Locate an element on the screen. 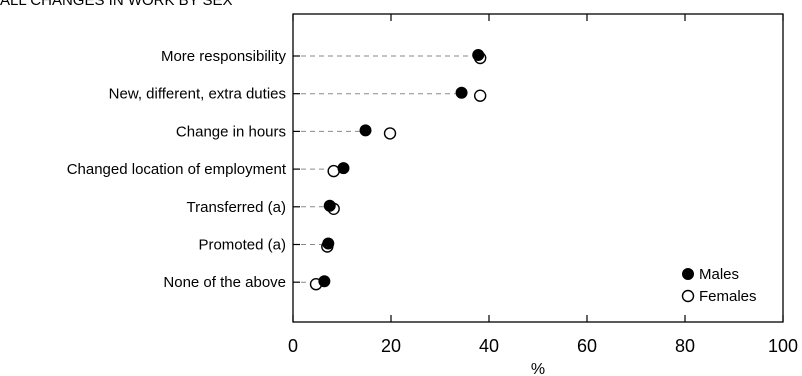  legend-marker-males is located at coordinates (688, 274).